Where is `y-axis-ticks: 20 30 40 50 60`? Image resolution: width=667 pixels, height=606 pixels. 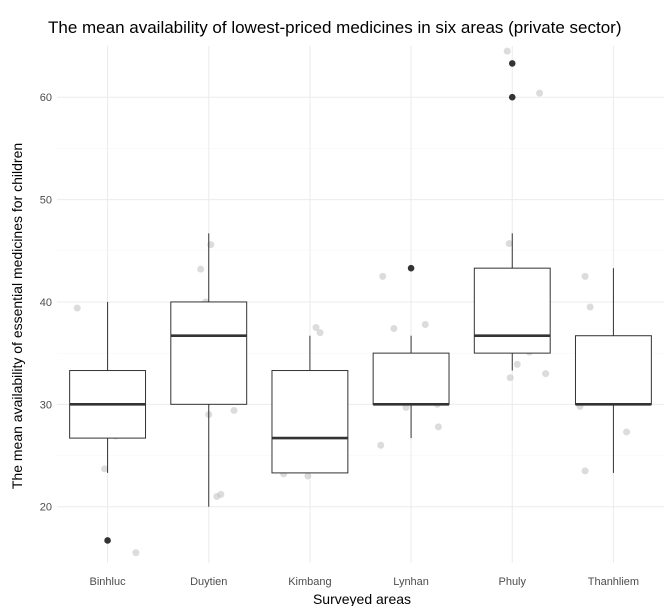 y-axis-ticks: 20 30 40 50 60 is located at coordinates (46, 303).